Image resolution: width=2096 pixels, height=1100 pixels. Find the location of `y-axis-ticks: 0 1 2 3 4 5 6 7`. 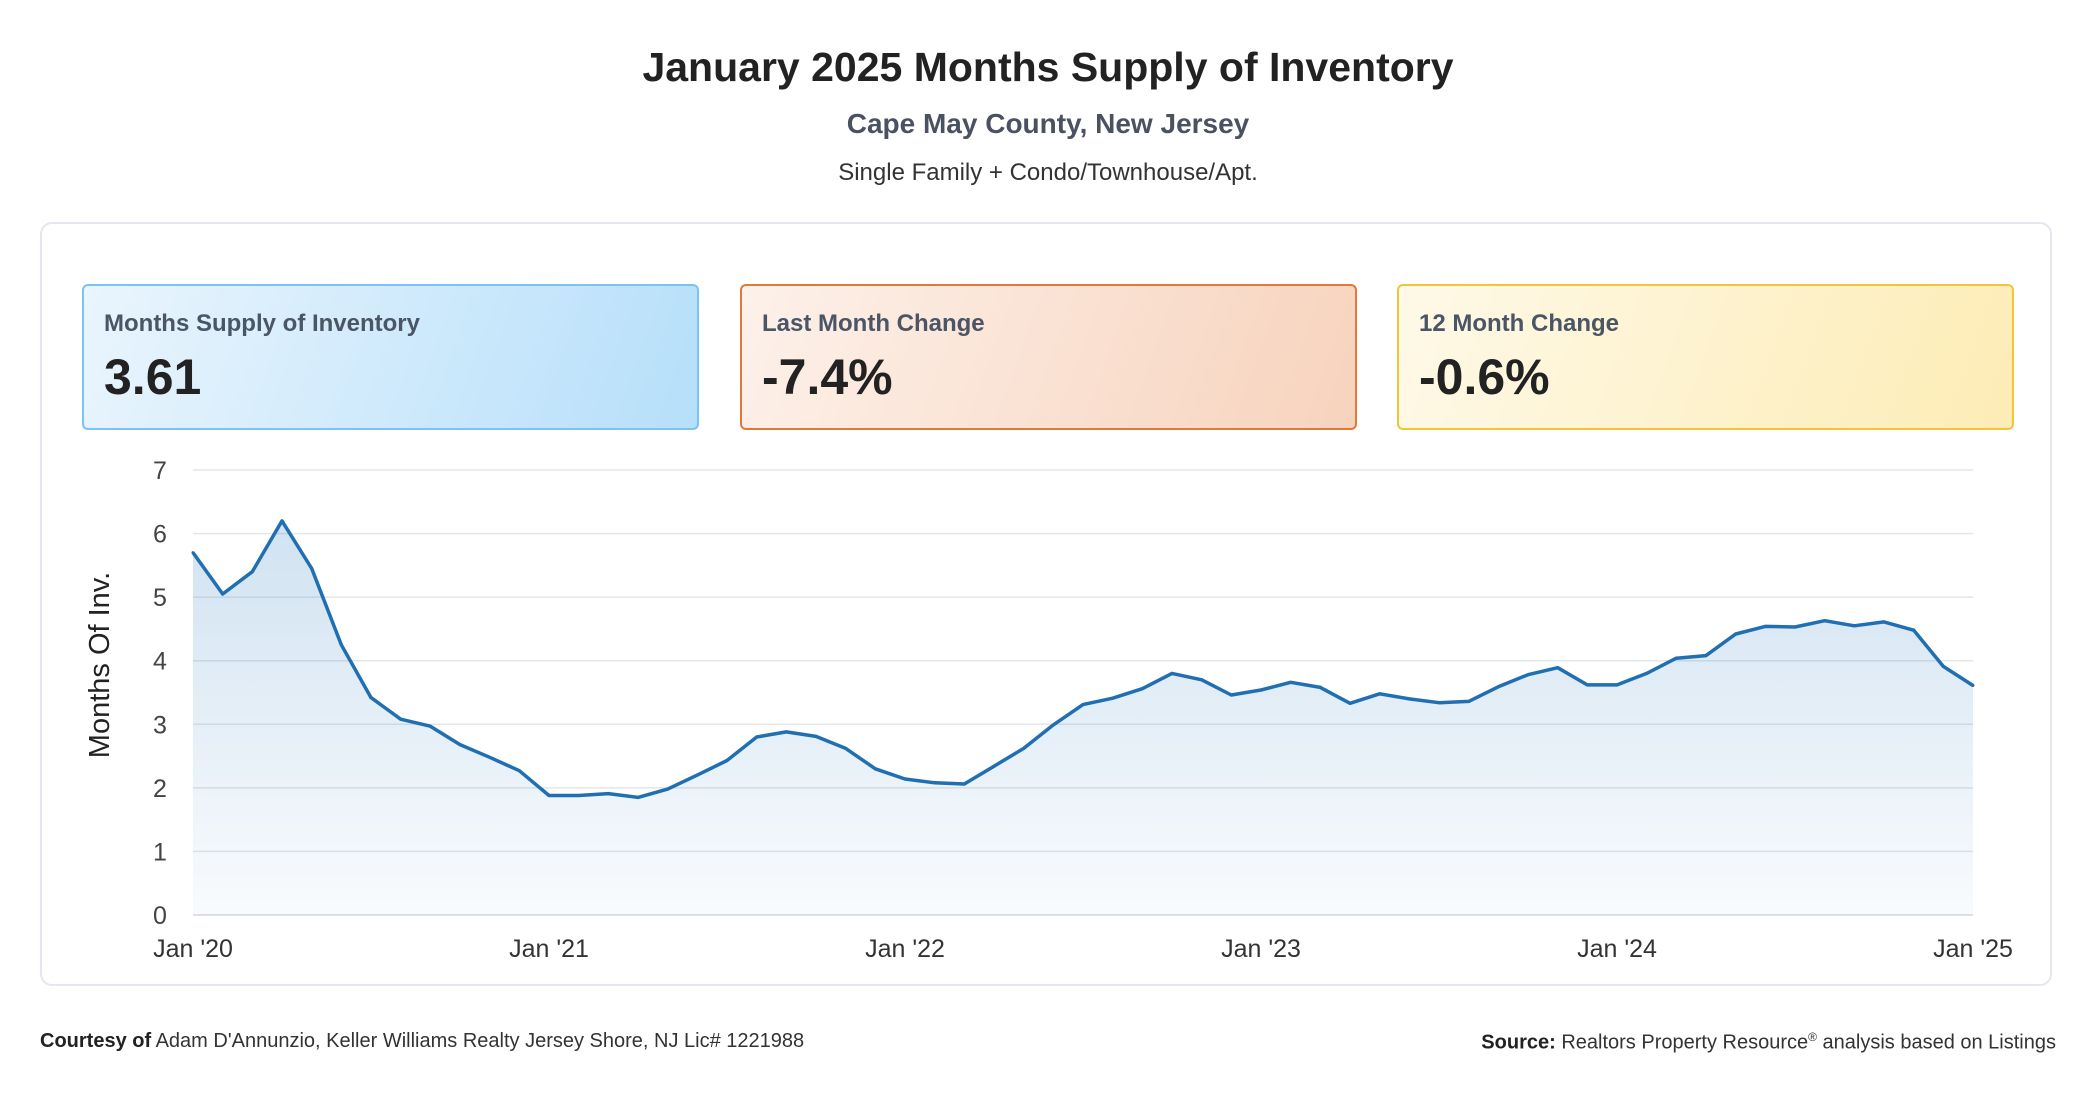

y-axis-ticks: 0 1 2 3 4 5 6 7 is located at coordinates (160, 693).